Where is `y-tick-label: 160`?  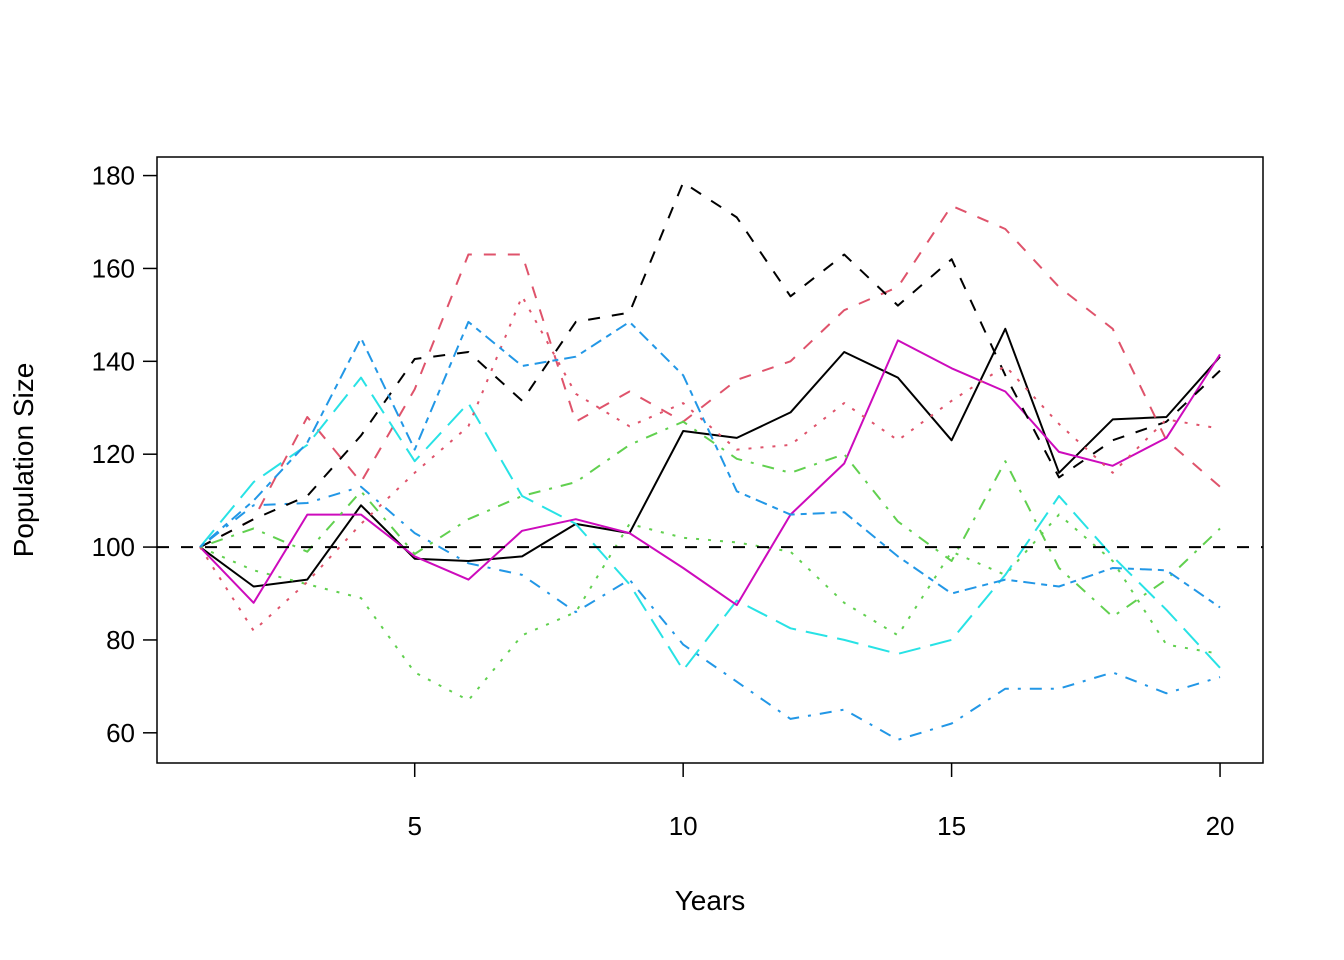
y-tick-label: 160 is located at coordinates (113, 268).